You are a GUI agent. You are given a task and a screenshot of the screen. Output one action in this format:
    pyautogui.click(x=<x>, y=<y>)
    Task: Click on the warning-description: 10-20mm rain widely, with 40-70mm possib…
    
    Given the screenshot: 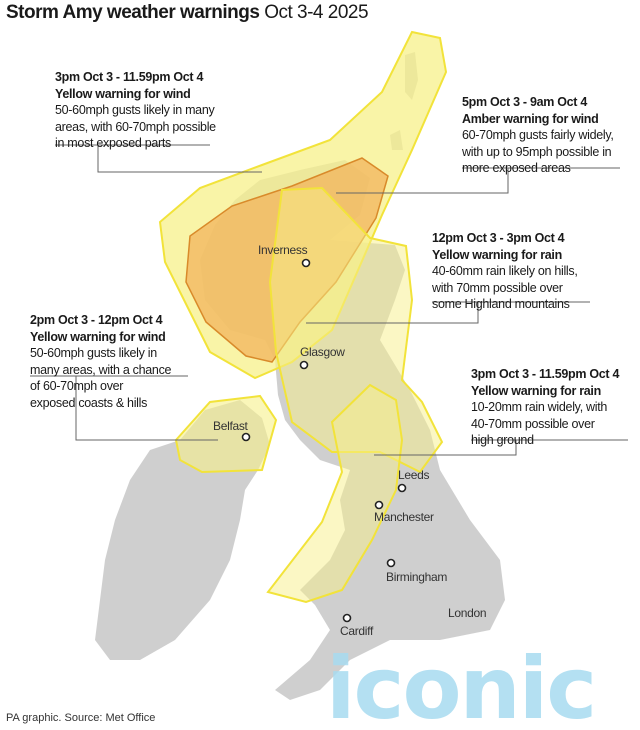 What is the action you would take?
    pyautogui.click(x=539, y=423)
    